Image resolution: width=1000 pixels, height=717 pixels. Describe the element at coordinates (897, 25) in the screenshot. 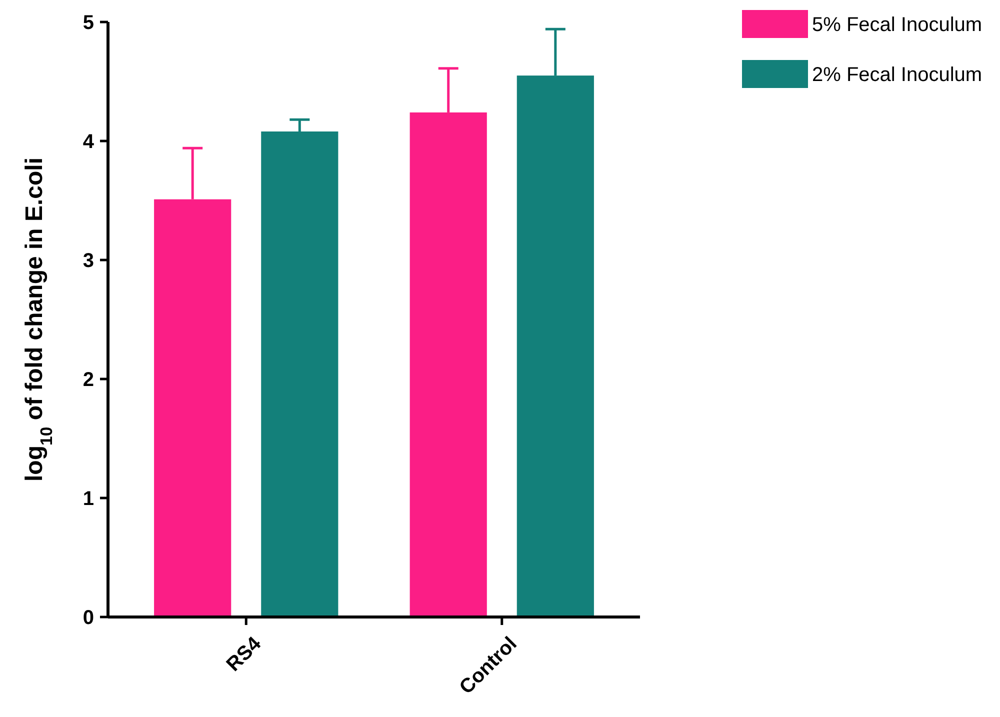

I see `legend-label: 5% Fecal Inoculum` at that location.